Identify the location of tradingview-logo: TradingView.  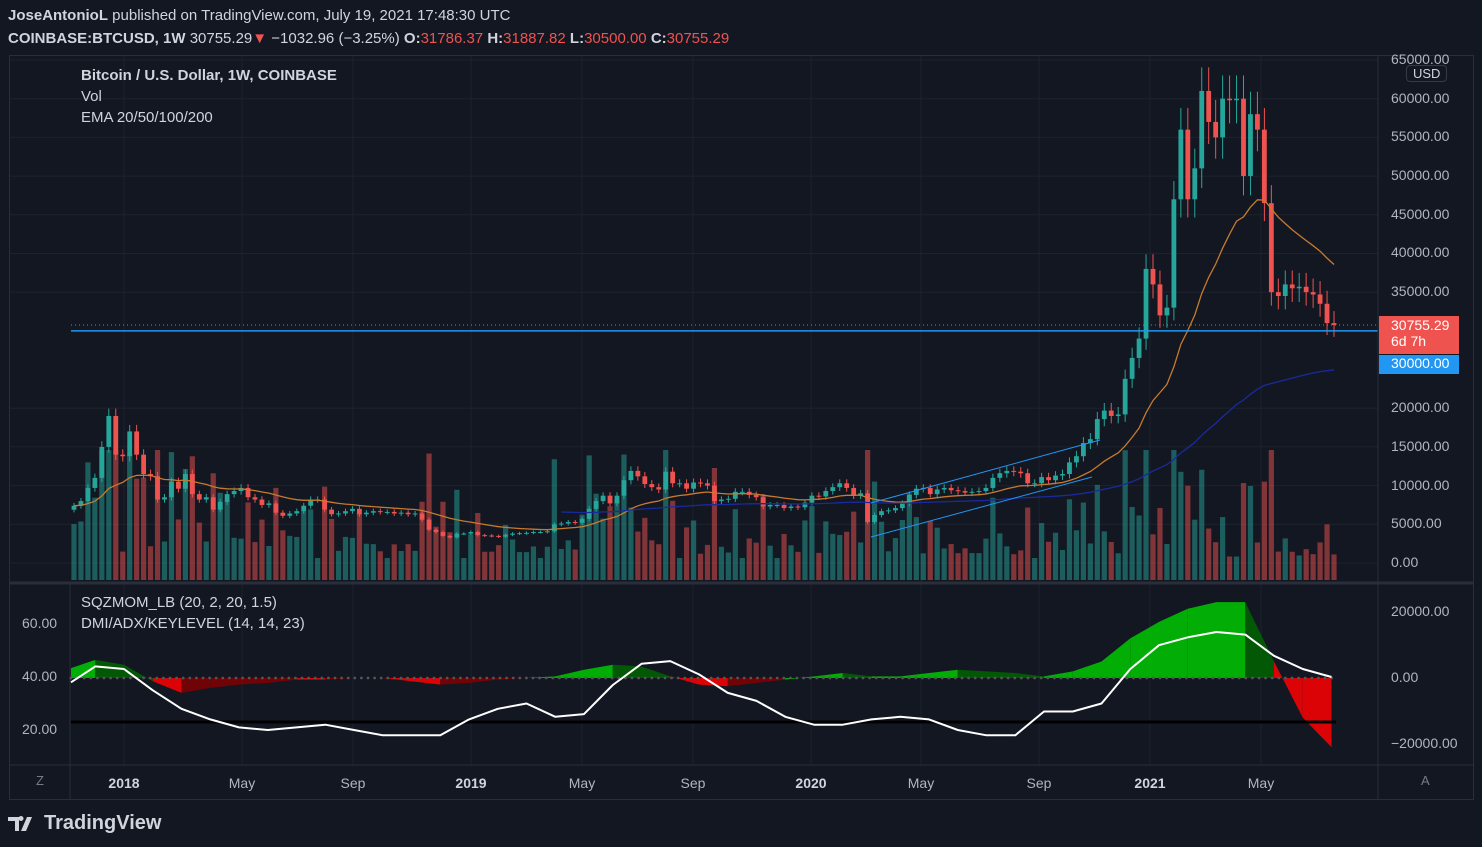
(84, 823).